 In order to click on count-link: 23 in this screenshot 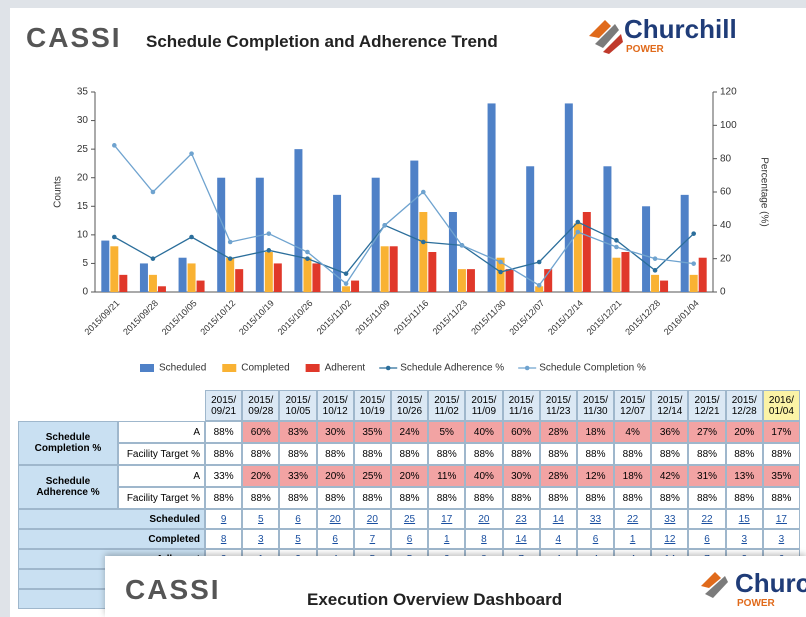, I will do `click(521, 519)`.